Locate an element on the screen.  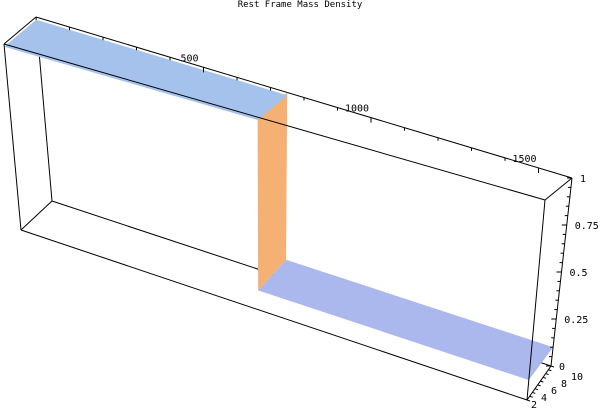
x-tick-label: 1000 is located at coordinates (357, 109).